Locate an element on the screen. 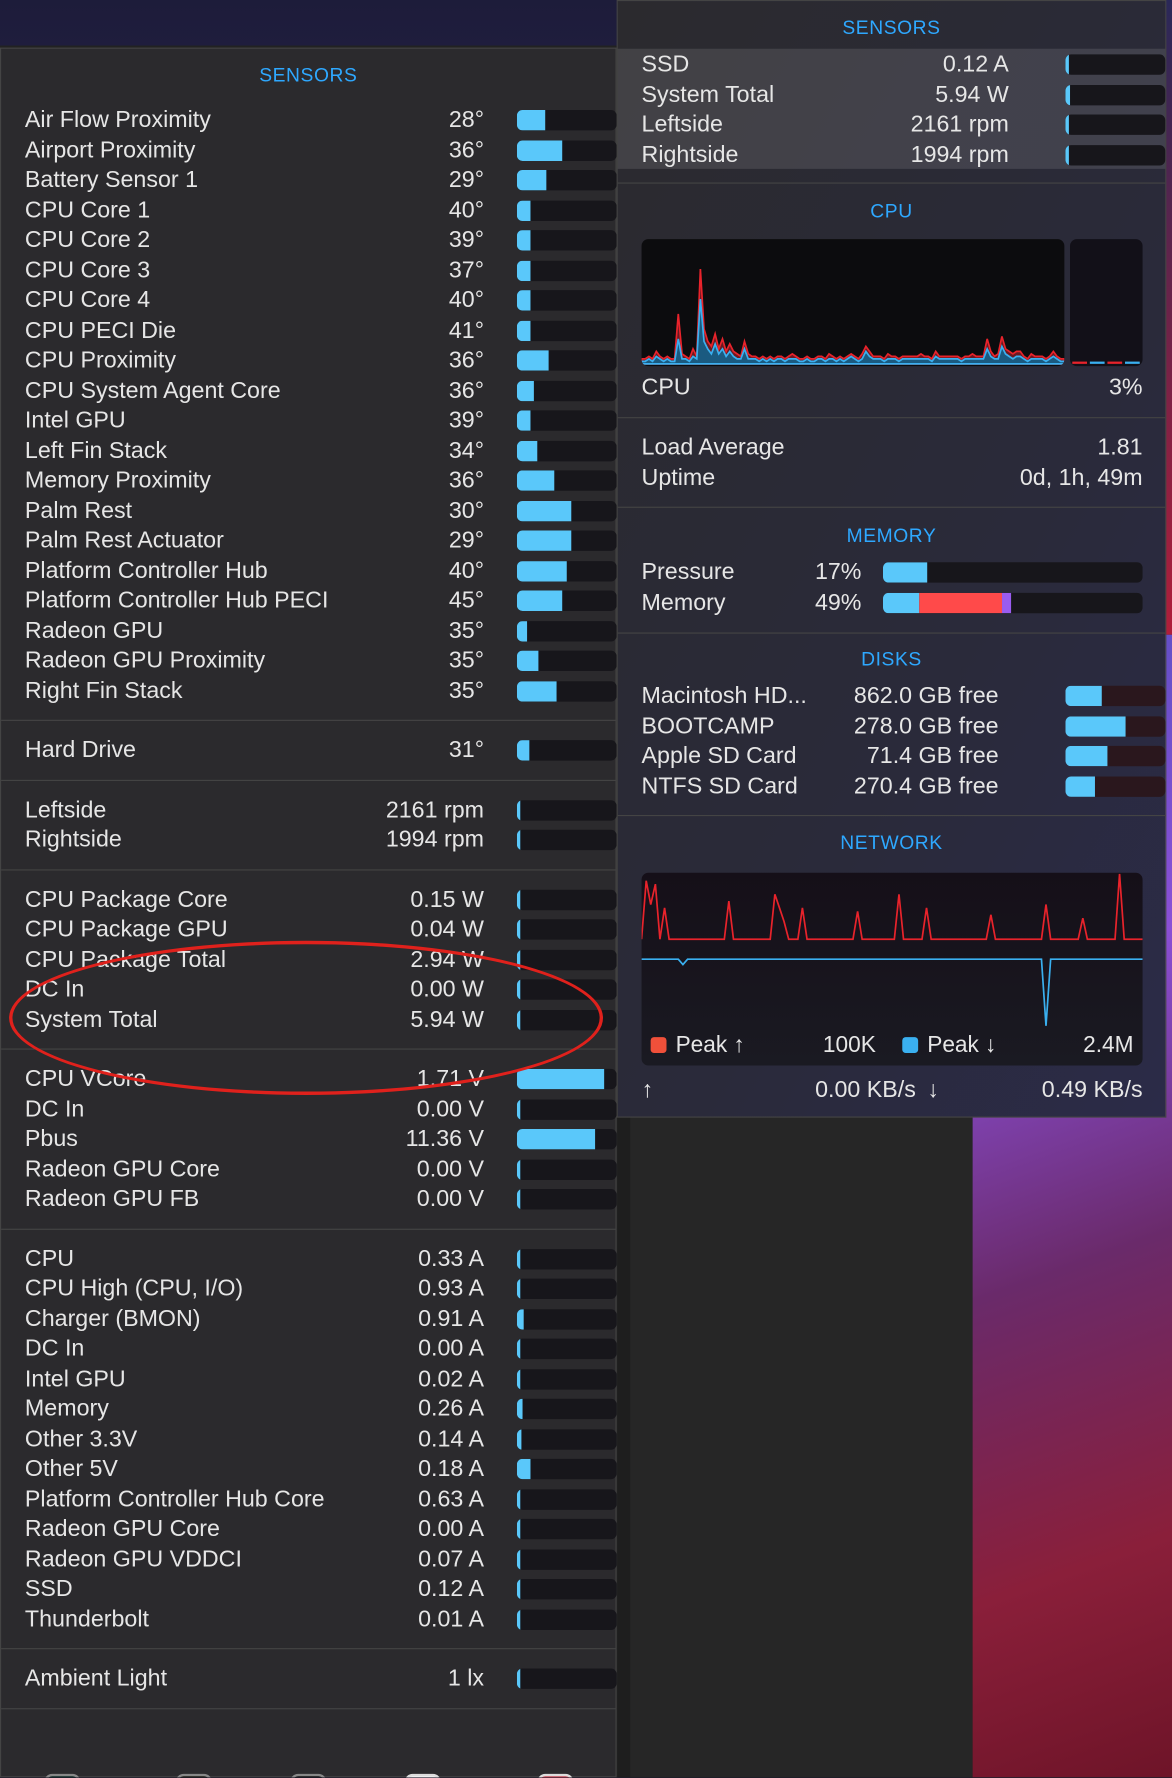 This screenshot has width=1172, height=1778. sensor-row: Memory Proximity 36° is located at coordinates (320, 480).